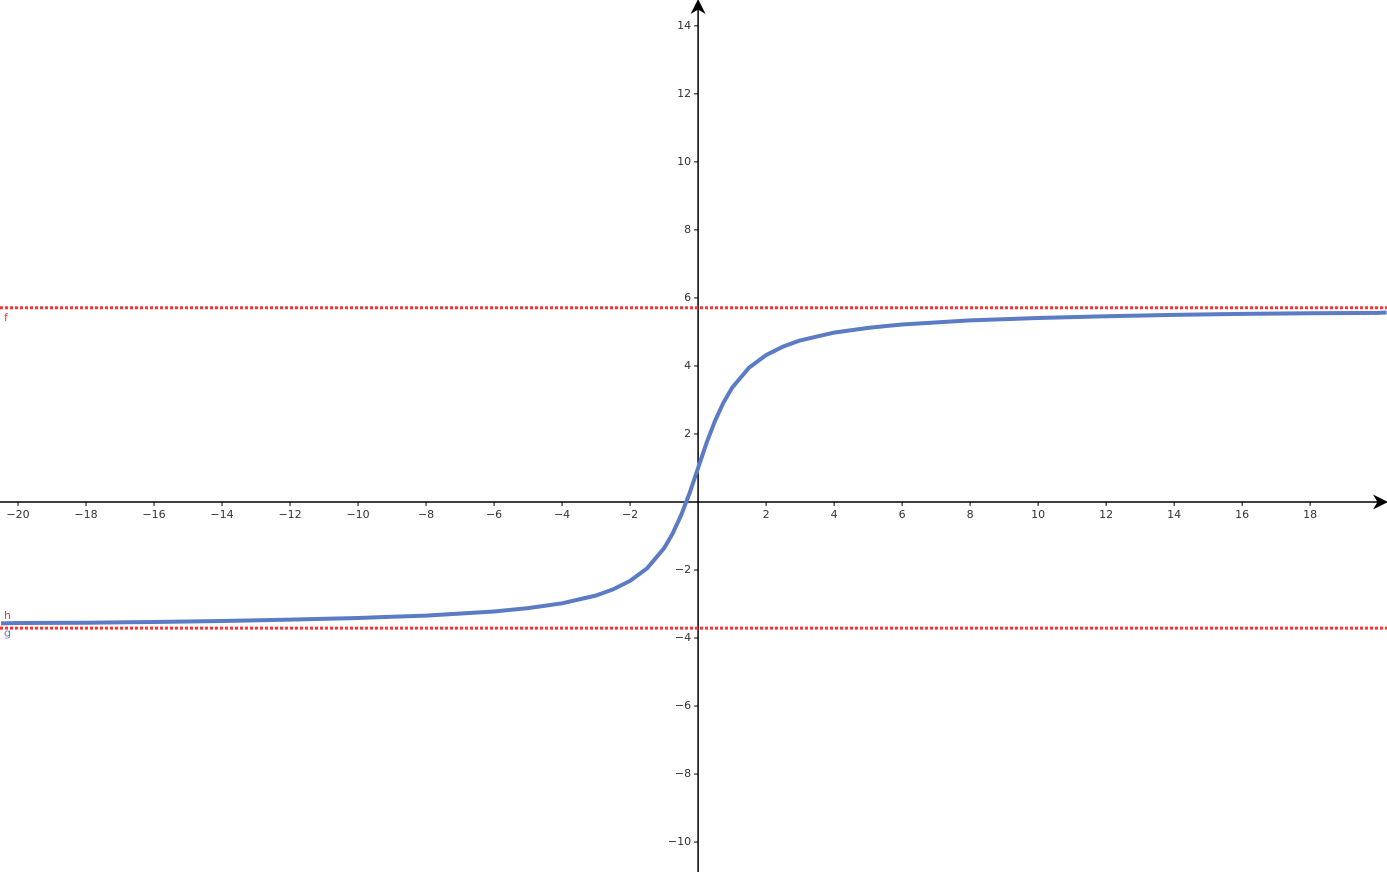 The height and width of the screenshot is (872, 1387). What do you see at coordinates (902, 514) in the screenshot?
I see `x-tick-label: 6` at bounding box center [902, 514].